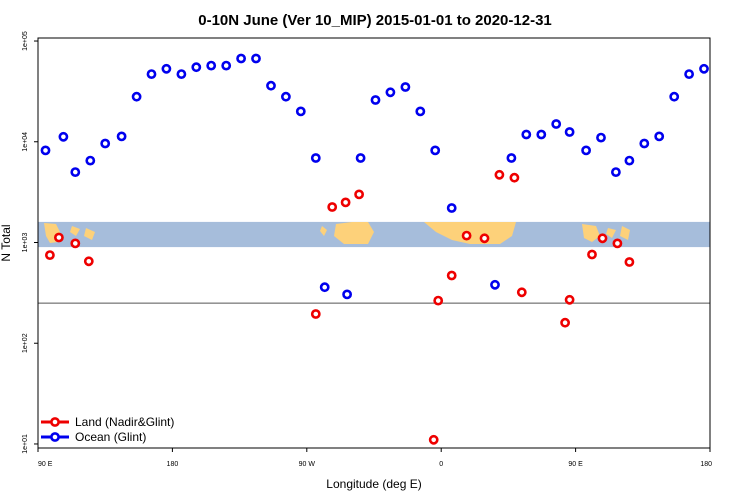 The width and height of the screenshot is (750, 500). I want to click on legend-marker-land, so click(55, 422).